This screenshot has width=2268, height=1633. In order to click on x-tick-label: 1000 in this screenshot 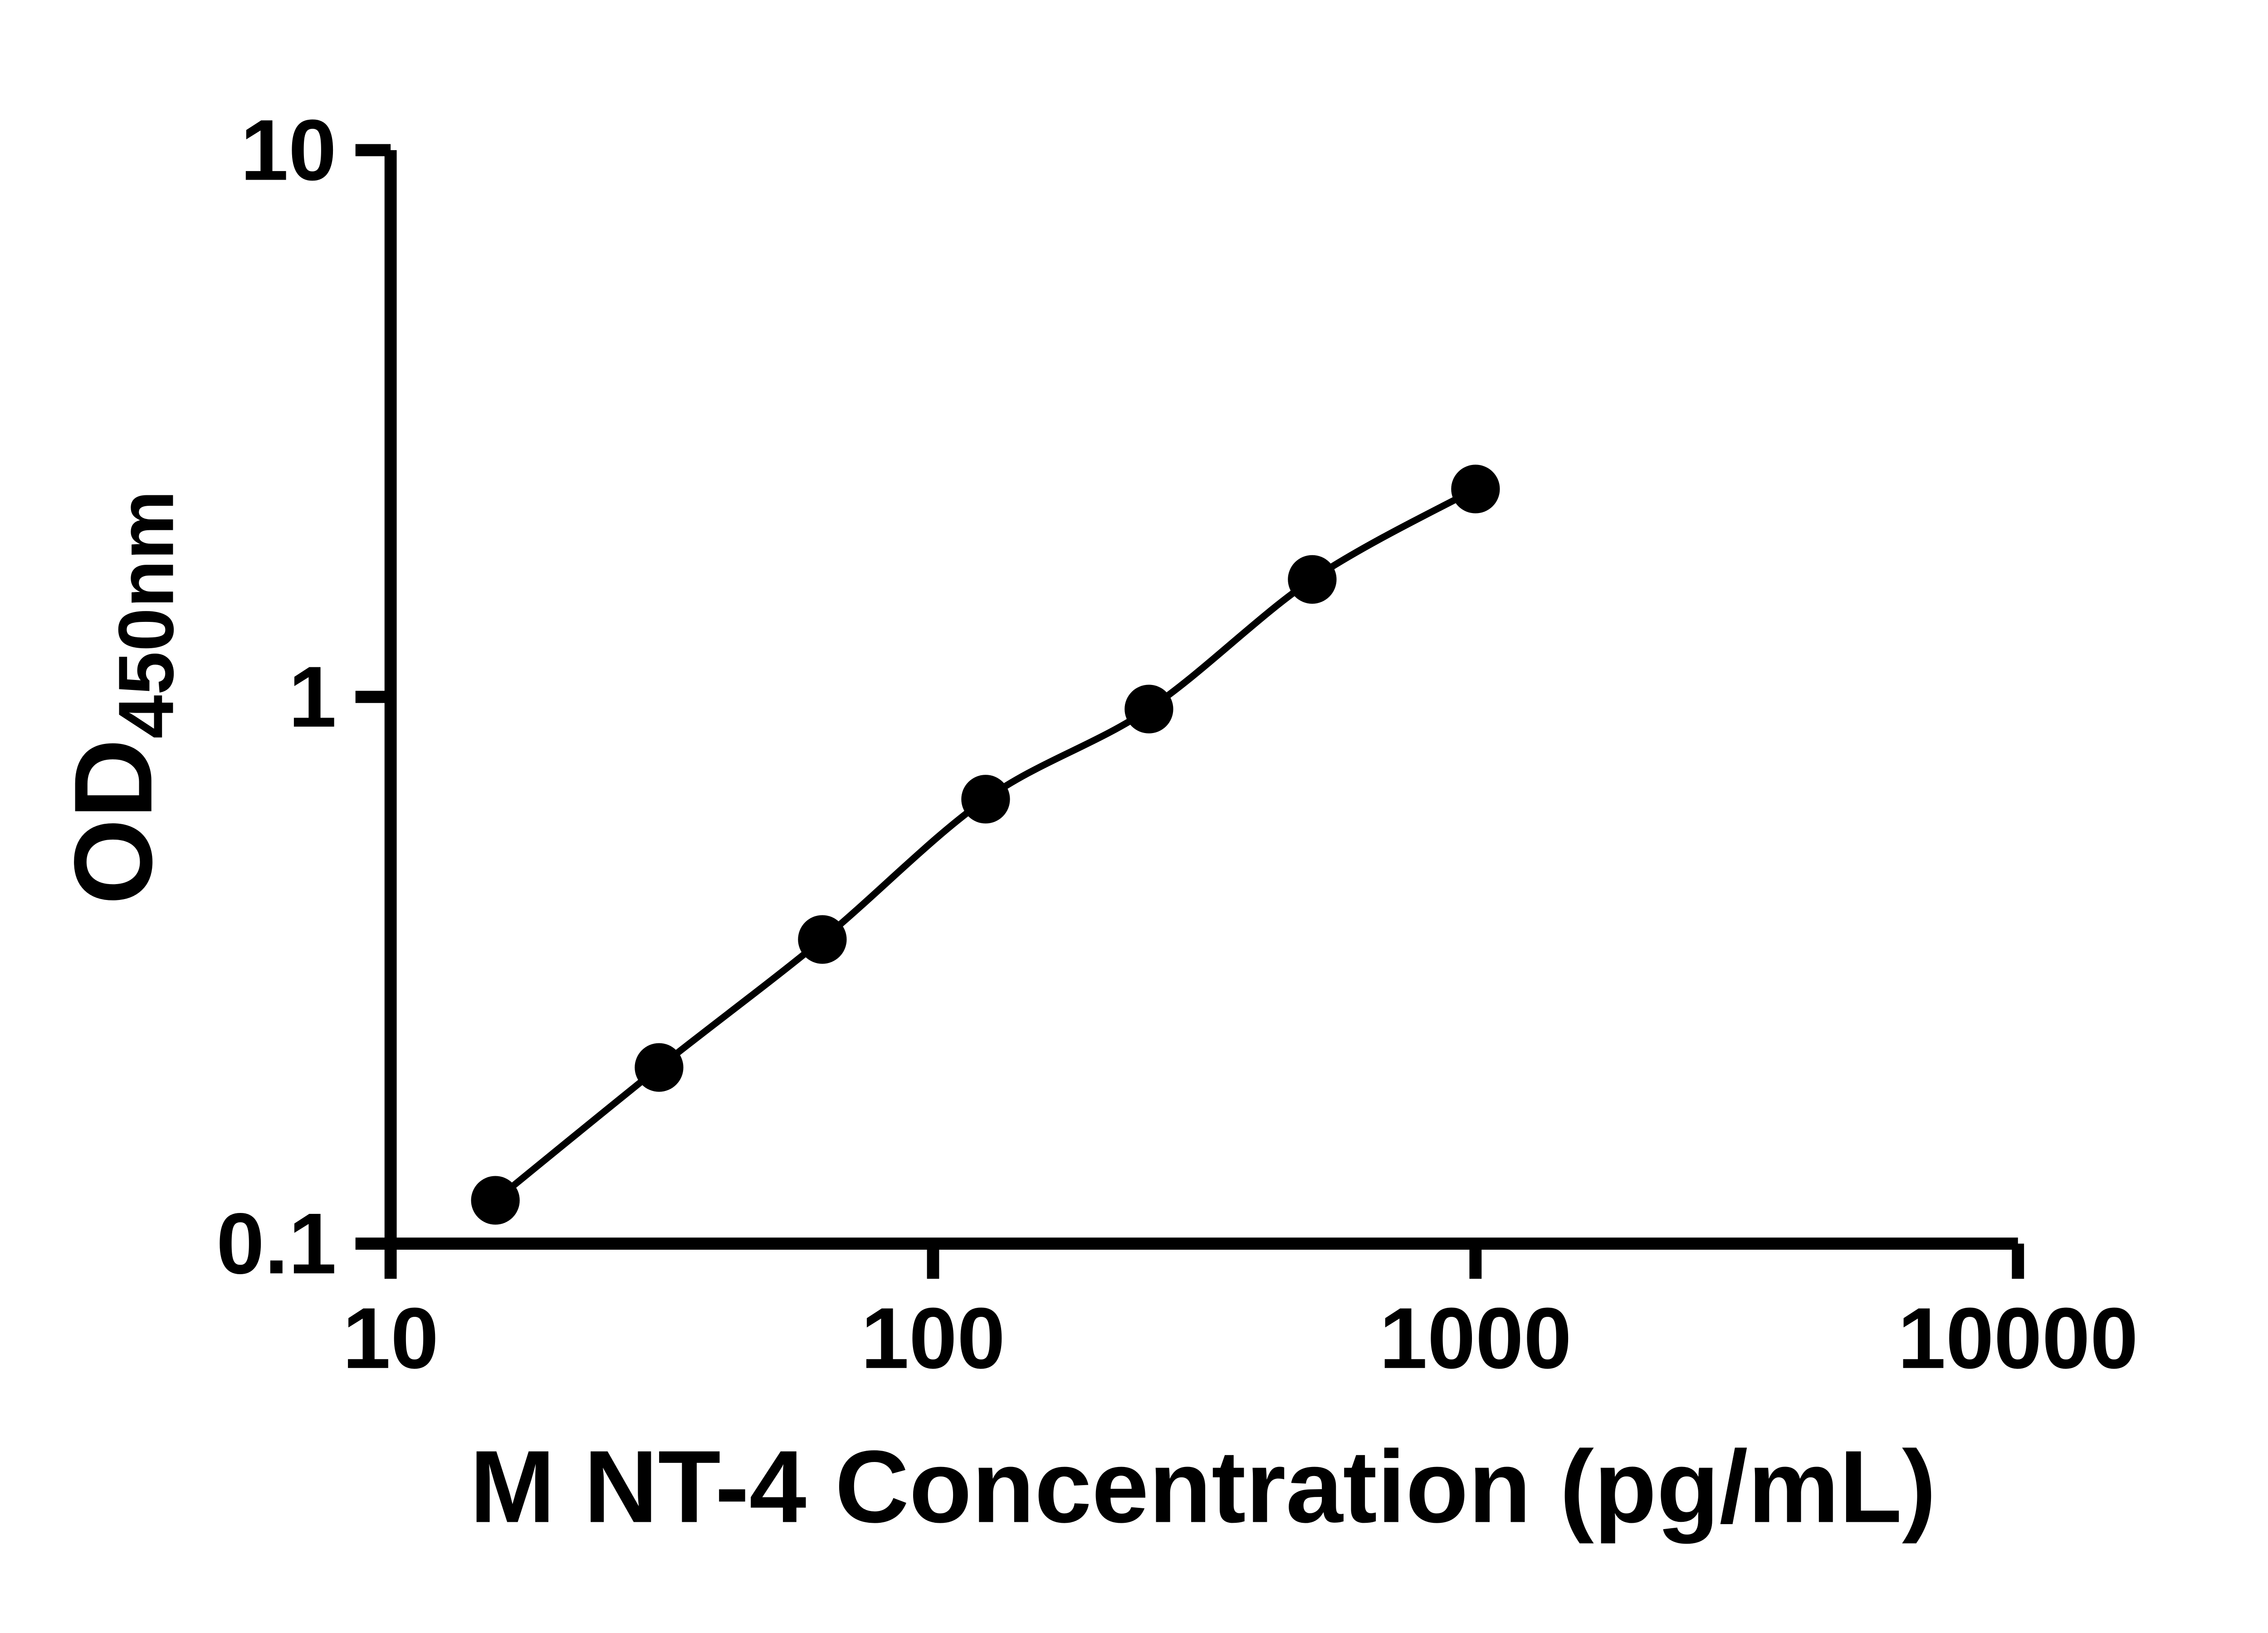, I will do `click(1476, 1338)`.